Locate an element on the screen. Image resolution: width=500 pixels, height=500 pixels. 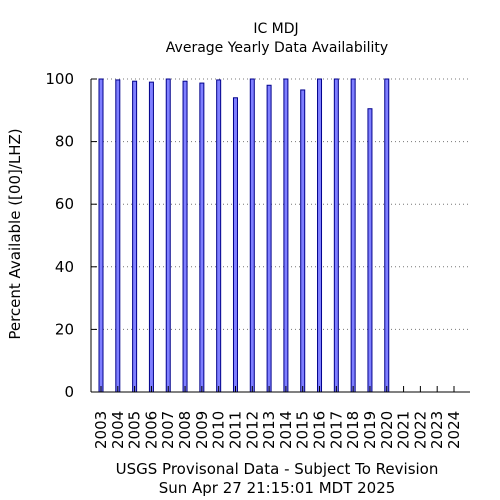
y-tick-label: 0 is located at coordinates (69, 392).